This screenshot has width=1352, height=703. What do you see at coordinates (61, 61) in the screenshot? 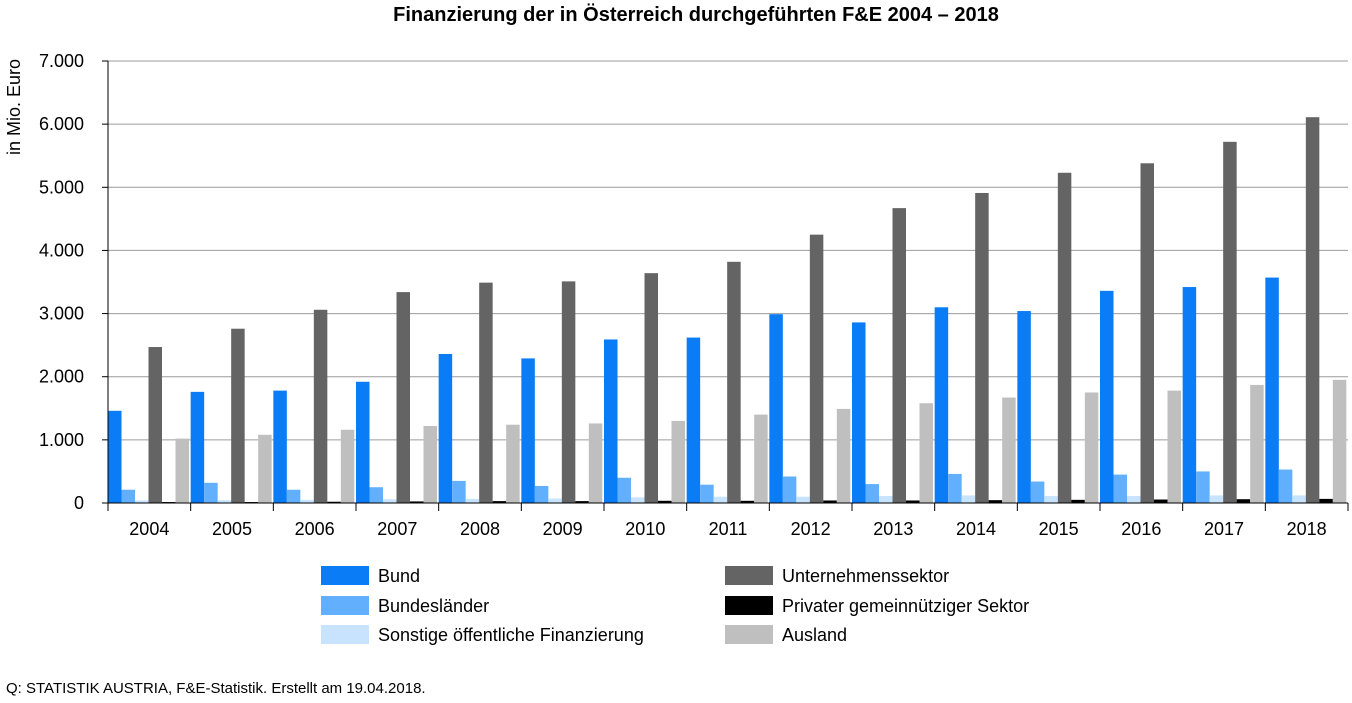
I see `y-tick-label: 7.000` at bounding box center [61, 61].